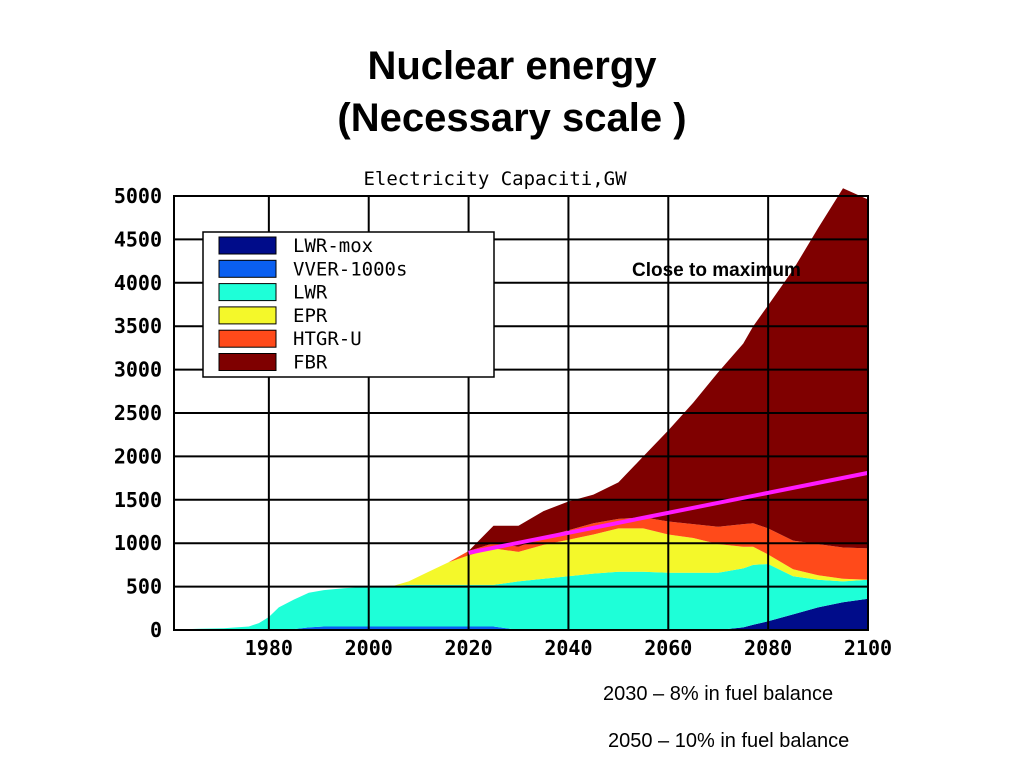  What do you see at coordinates (310, 316) in the screenshot?
I see `legend-label-epr: EPR` at bounding box center [310, 316].